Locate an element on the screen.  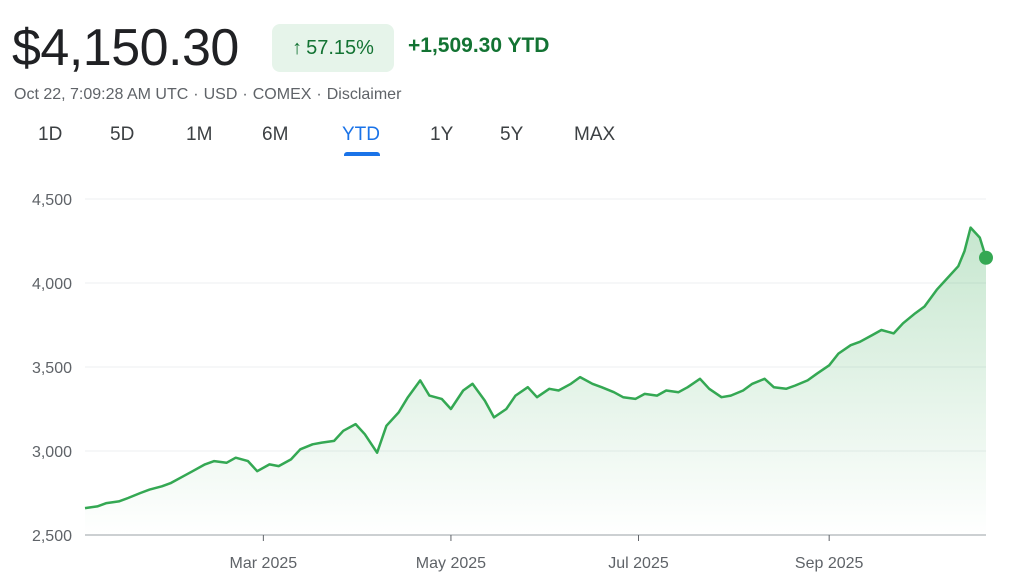
exchange: COMEX is located at coordinates (282, 94).